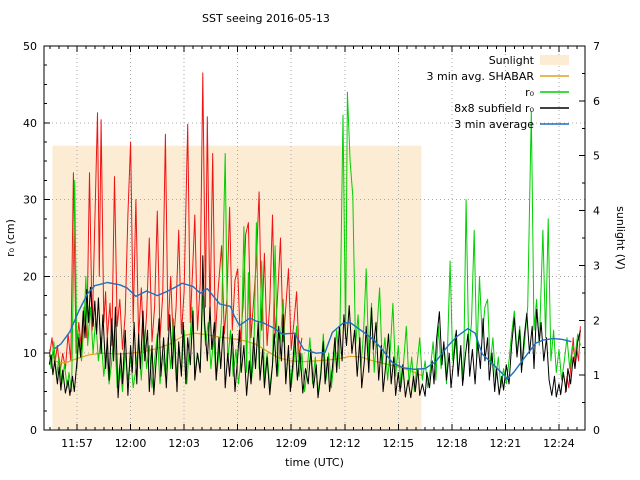 This screenshot has width=640, height=480. What do you see at coordinates (506, 443) in the screenshot?
I see `x-tick-label: 12:21` at bounding box center [506, 443].